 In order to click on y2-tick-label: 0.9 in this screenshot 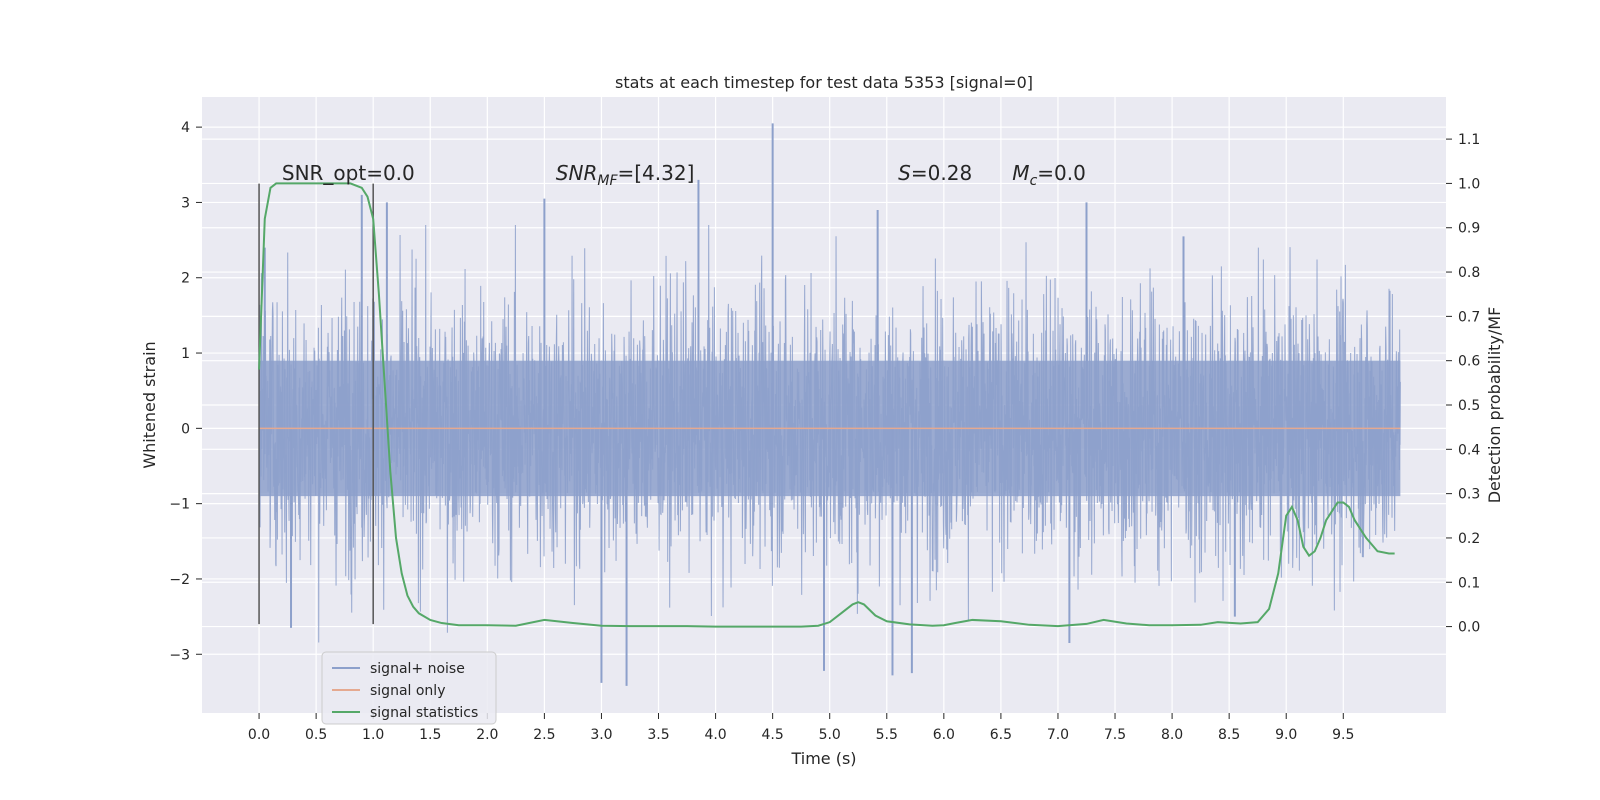, I will do `click(1469, 229)`.